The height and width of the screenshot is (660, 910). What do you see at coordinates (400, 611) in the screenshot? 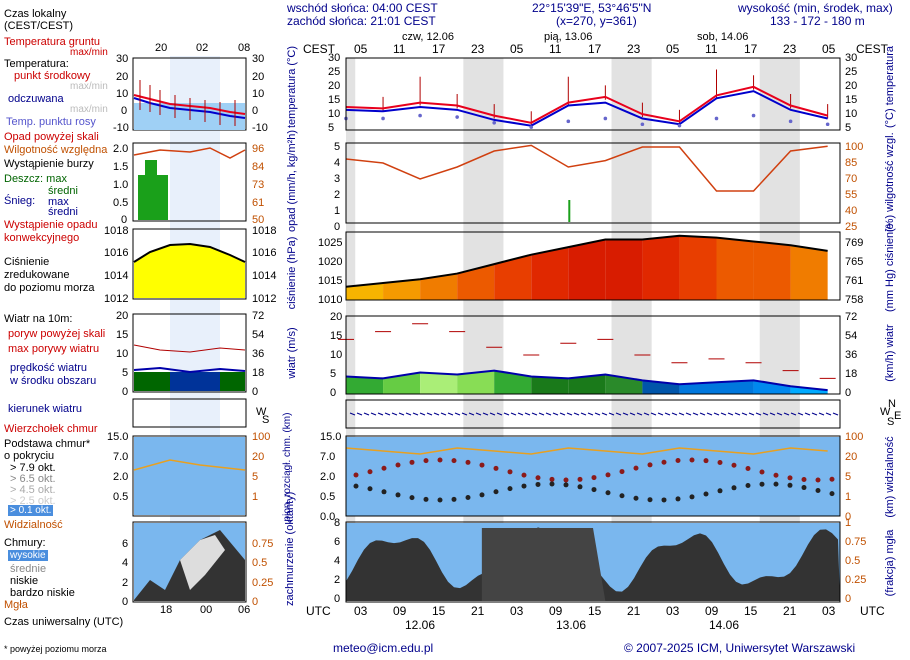
I see `utc-tick: 09` at bounding box center [400, 611].